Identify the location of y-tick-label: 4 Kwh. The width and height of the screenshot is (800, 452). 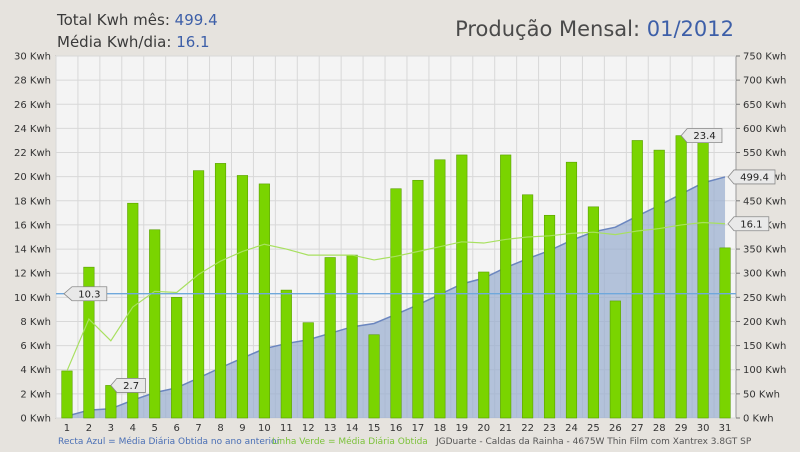
(35, 370).